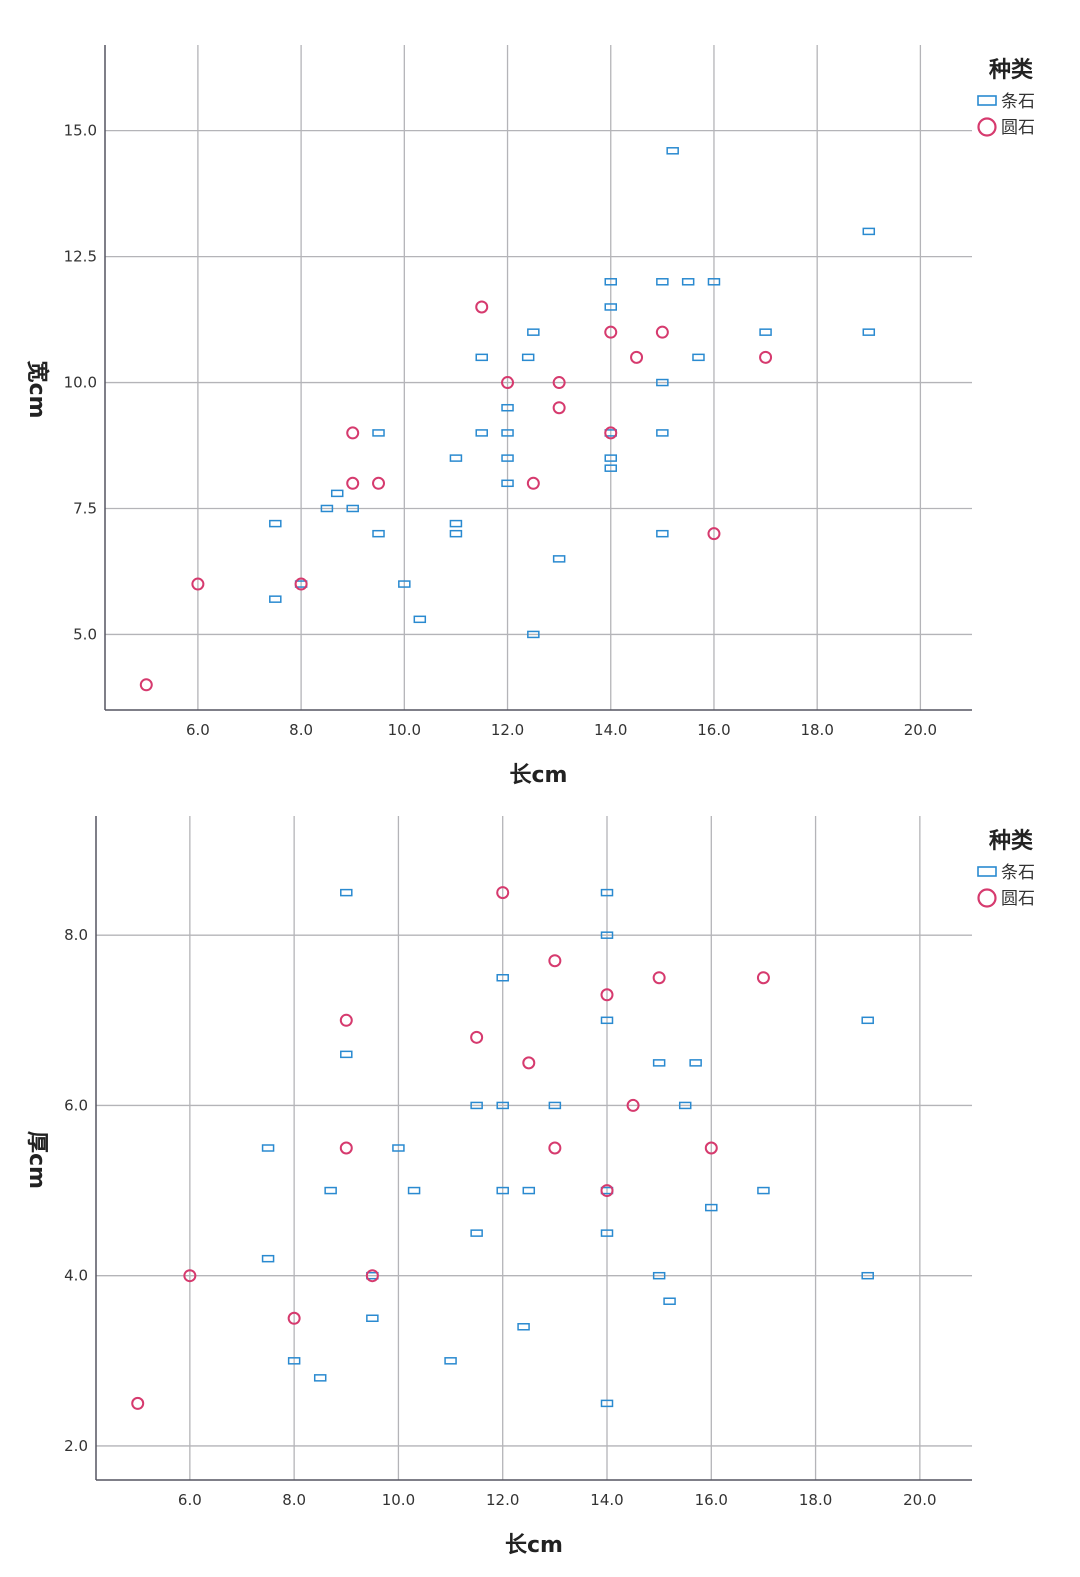 The width and height of the screenshot is (1080, 1577). What do you see at coordinates (502, 1500) in the screenshot?
I see `x-tick-label: 12.0` at bounding box center [502, 1500].